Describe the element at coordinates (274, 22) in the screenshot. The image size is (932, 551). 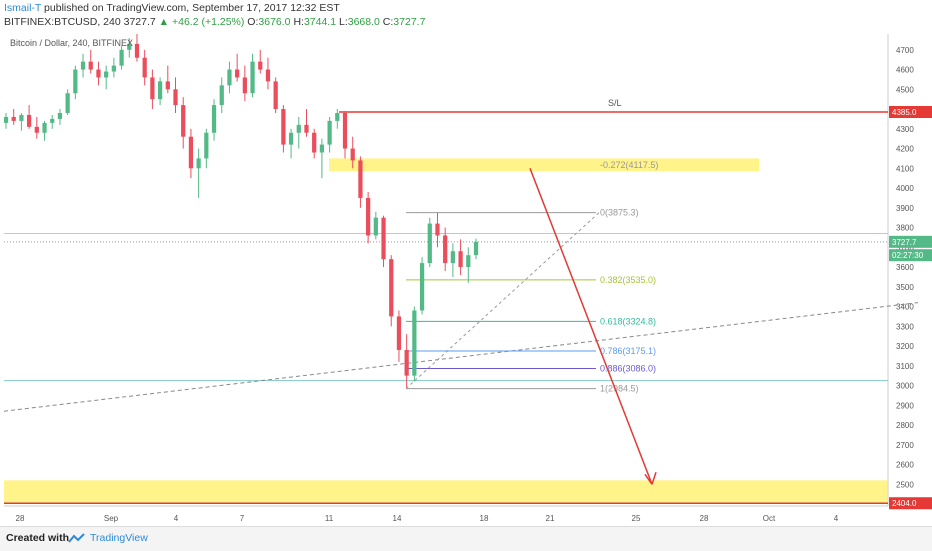
I see `open-value: 3676.0` at that location.